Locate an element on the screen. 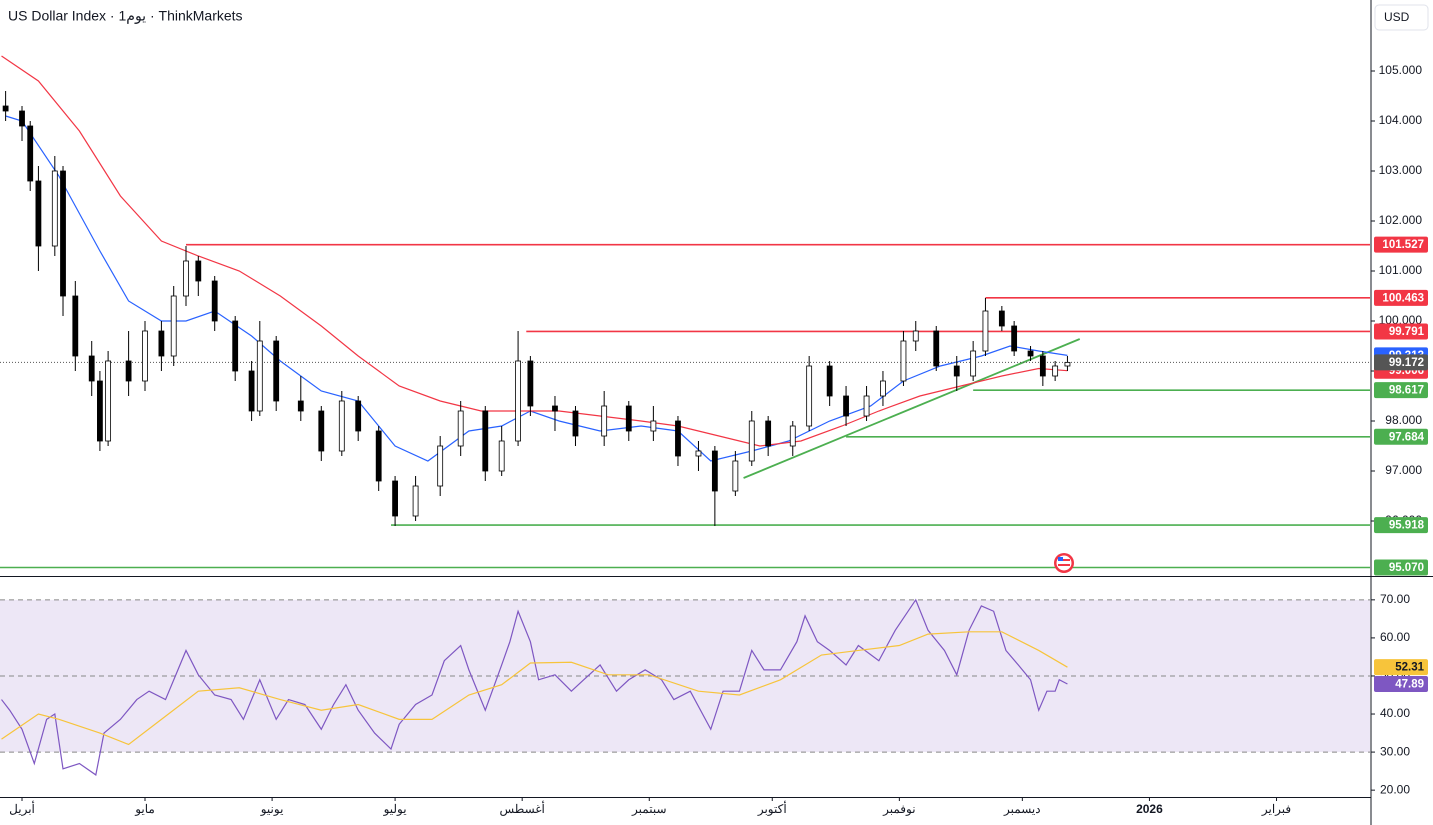 The image size is (1433, 825). x-tick-label: يونيو is located at coordinates (272, 809).